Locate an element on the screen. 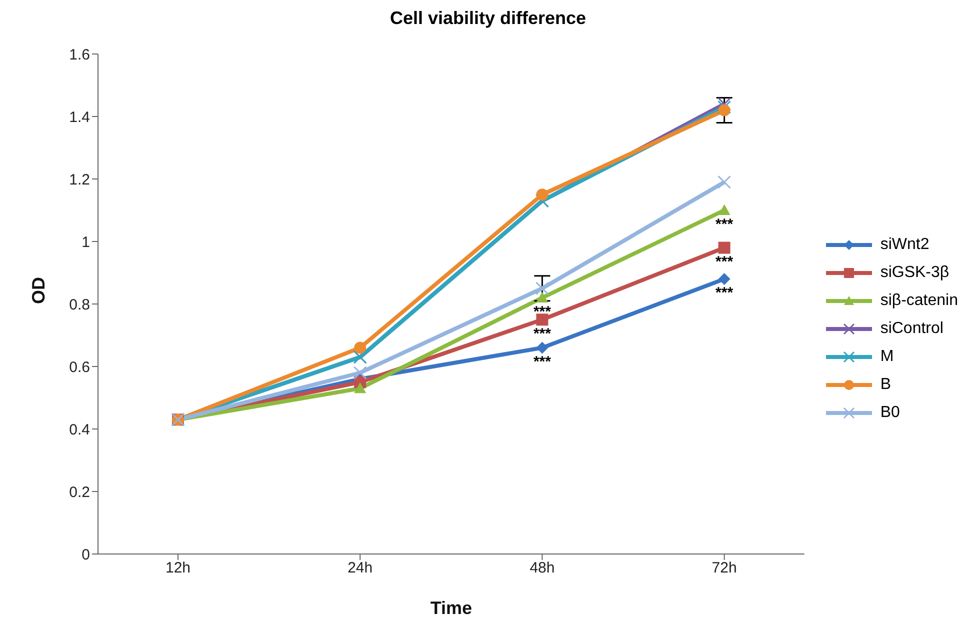 The width and height of the screenshot is (977, 634). y-tick-label: 0.6 is located at coordinates (79, 367).